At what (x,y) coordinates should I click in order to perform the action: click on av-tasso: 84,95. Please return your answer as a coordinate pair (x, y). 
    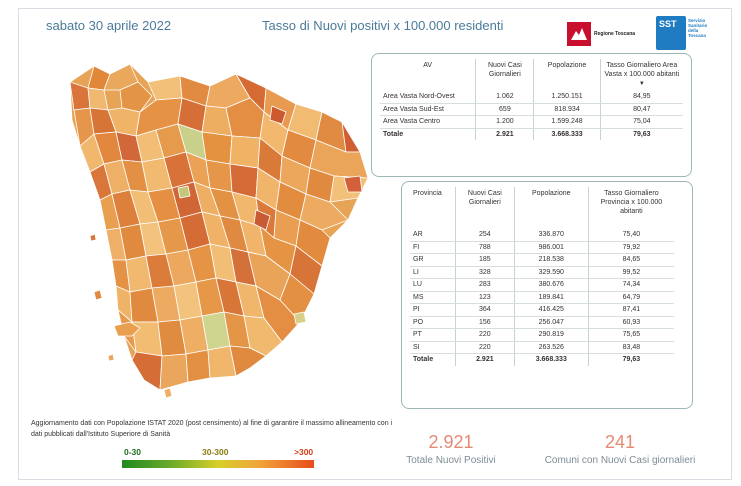
    Looking at the image, I should click on (641, 97).